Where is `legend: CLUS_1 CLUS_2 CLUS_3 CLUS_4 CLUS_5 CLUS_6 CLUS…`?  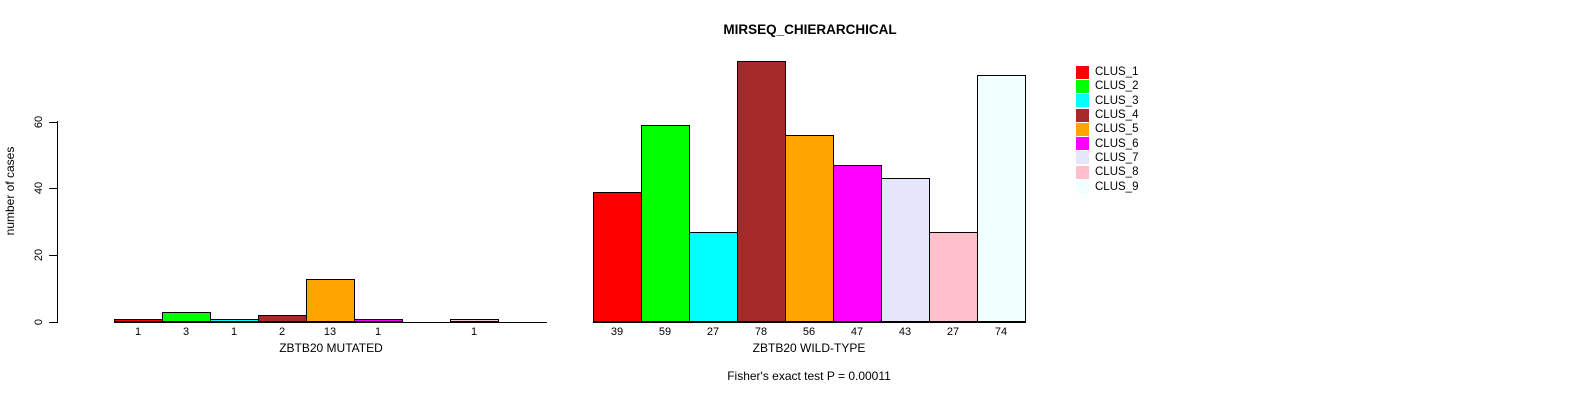 legend: CLUS_1 CLUS_2 CLUS_3 CLUS_4 CLUS_5 CLUS_6 CLUS… is located at coordinates (1107, 129).